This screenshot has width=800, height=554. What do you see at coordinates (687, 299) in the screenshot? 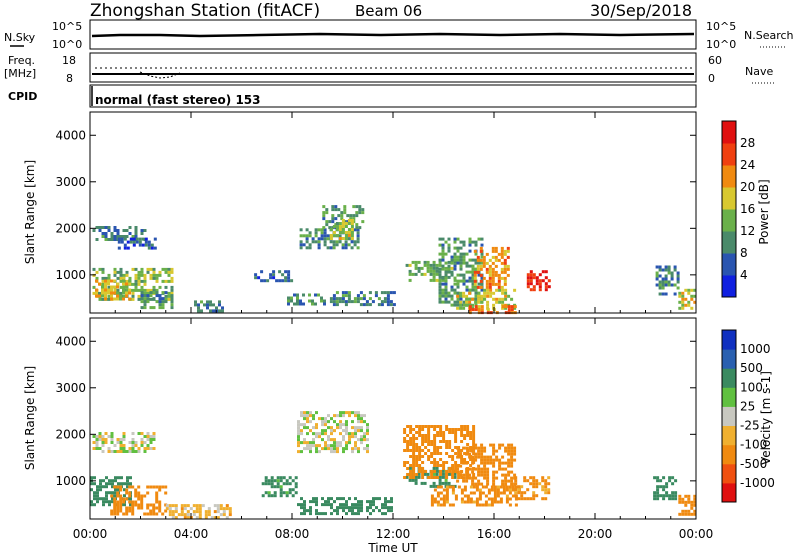
I see `scatter-region` at bounding box center [687, 299].